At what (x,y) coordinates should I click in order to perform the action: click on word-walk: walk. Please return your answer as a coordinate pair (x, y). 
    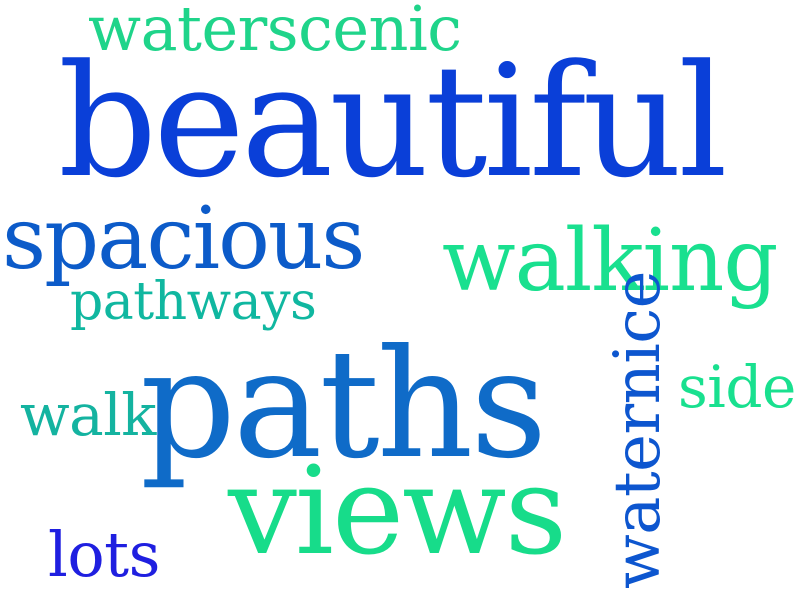
    Looking at the image, I should click on (88, 415).